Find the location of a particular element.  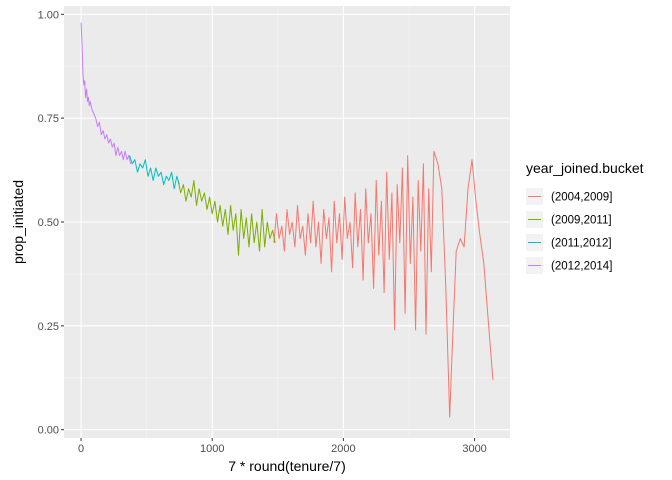

y-axis-ticks: 0.00 0.25 0.50 0.75 1.00 is located at coordinates (51, 223).